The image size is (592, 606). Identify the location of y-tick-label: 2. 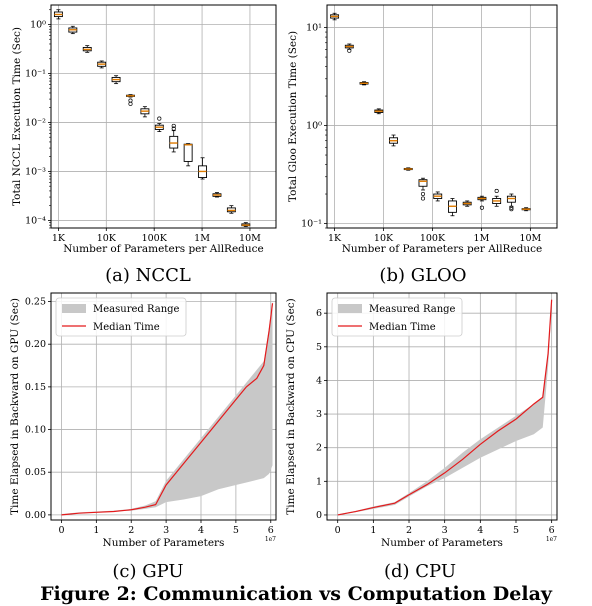
(319, 448).